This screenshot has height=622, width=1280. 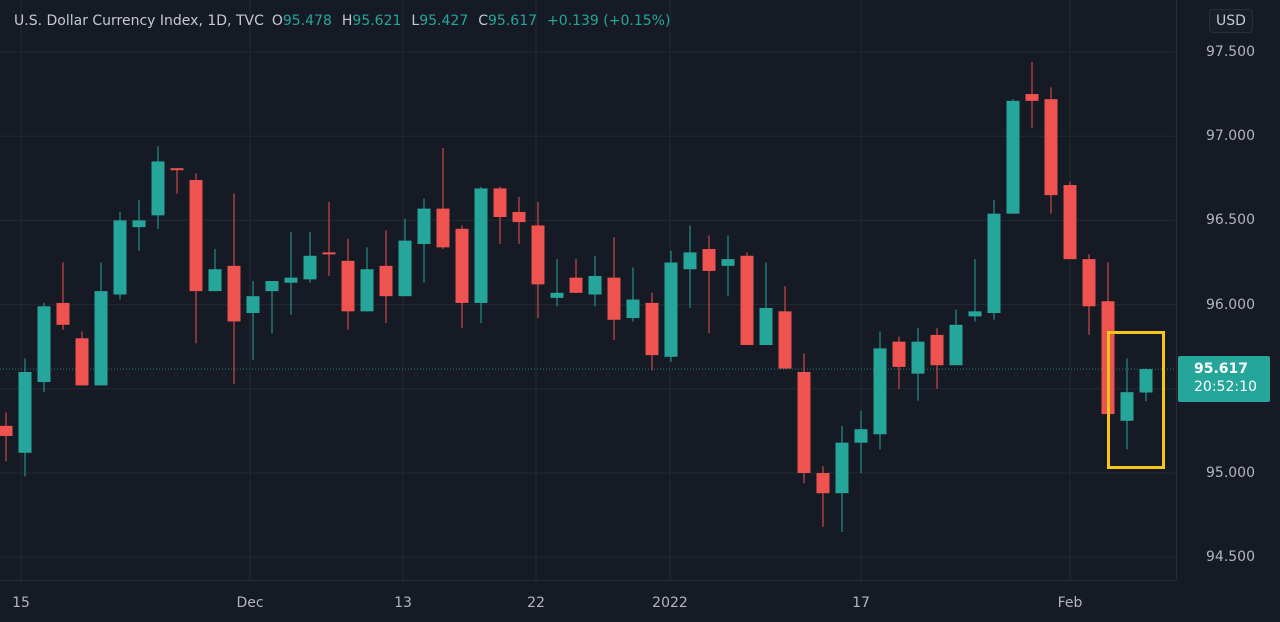 What do you see at coordinates (609, 21) in the screenshot?
I see `change-value: +0.139 (+0.15%)` at bounding box center [609, 21].